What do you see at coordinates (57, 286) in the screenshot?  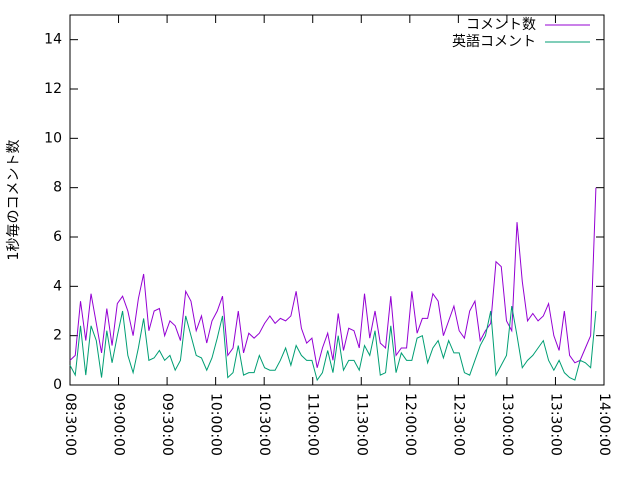 I see `y-tick-label: 4` at bounding box center [57, 286].